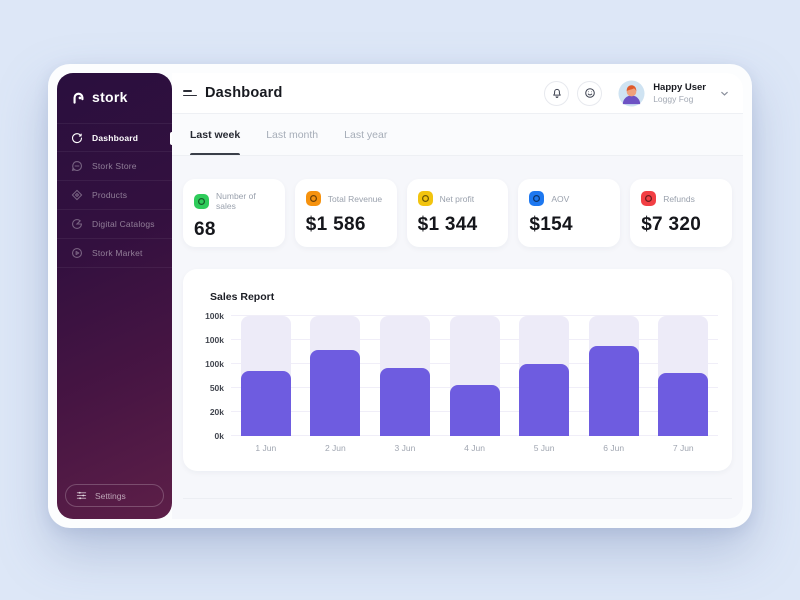 The width and height of the screenshot is (800, 600). Describe the element at coordinates (242, 297) in the screenshot. I see `chart-title: Sales Report` at that location.